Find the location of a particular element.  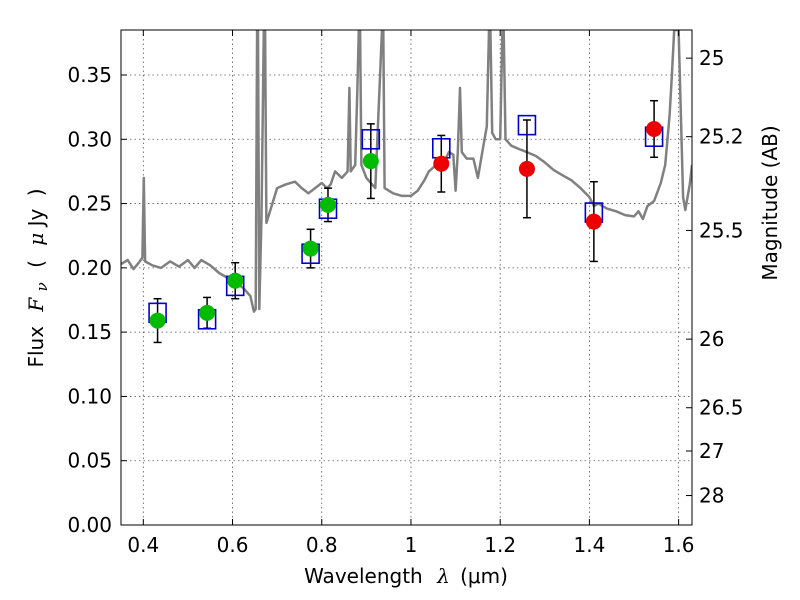

y-tick-label: 0.05 is located at coordinates (89, 461).